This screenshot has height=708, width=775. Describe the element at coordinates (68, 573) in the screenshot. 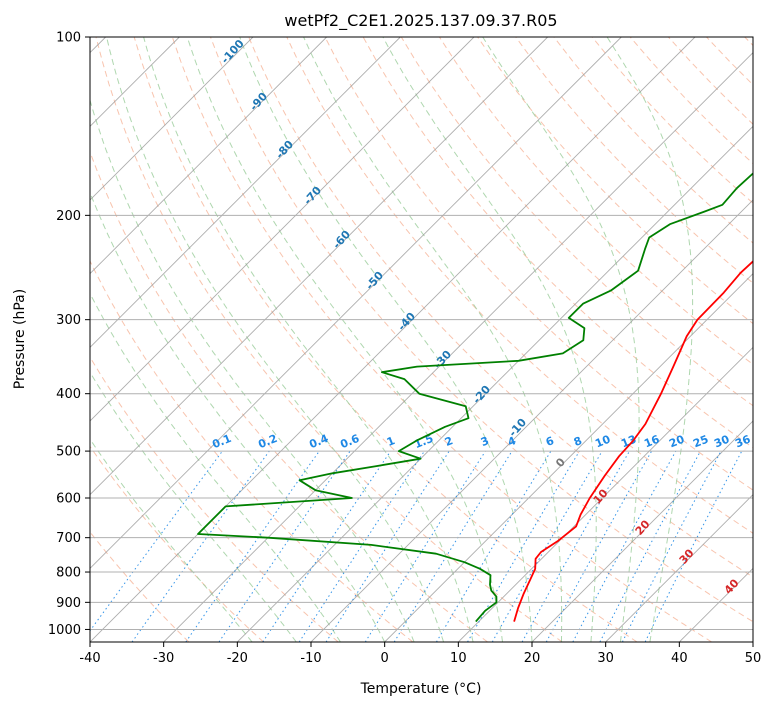

I see `y-tick-label: 800` at that location.